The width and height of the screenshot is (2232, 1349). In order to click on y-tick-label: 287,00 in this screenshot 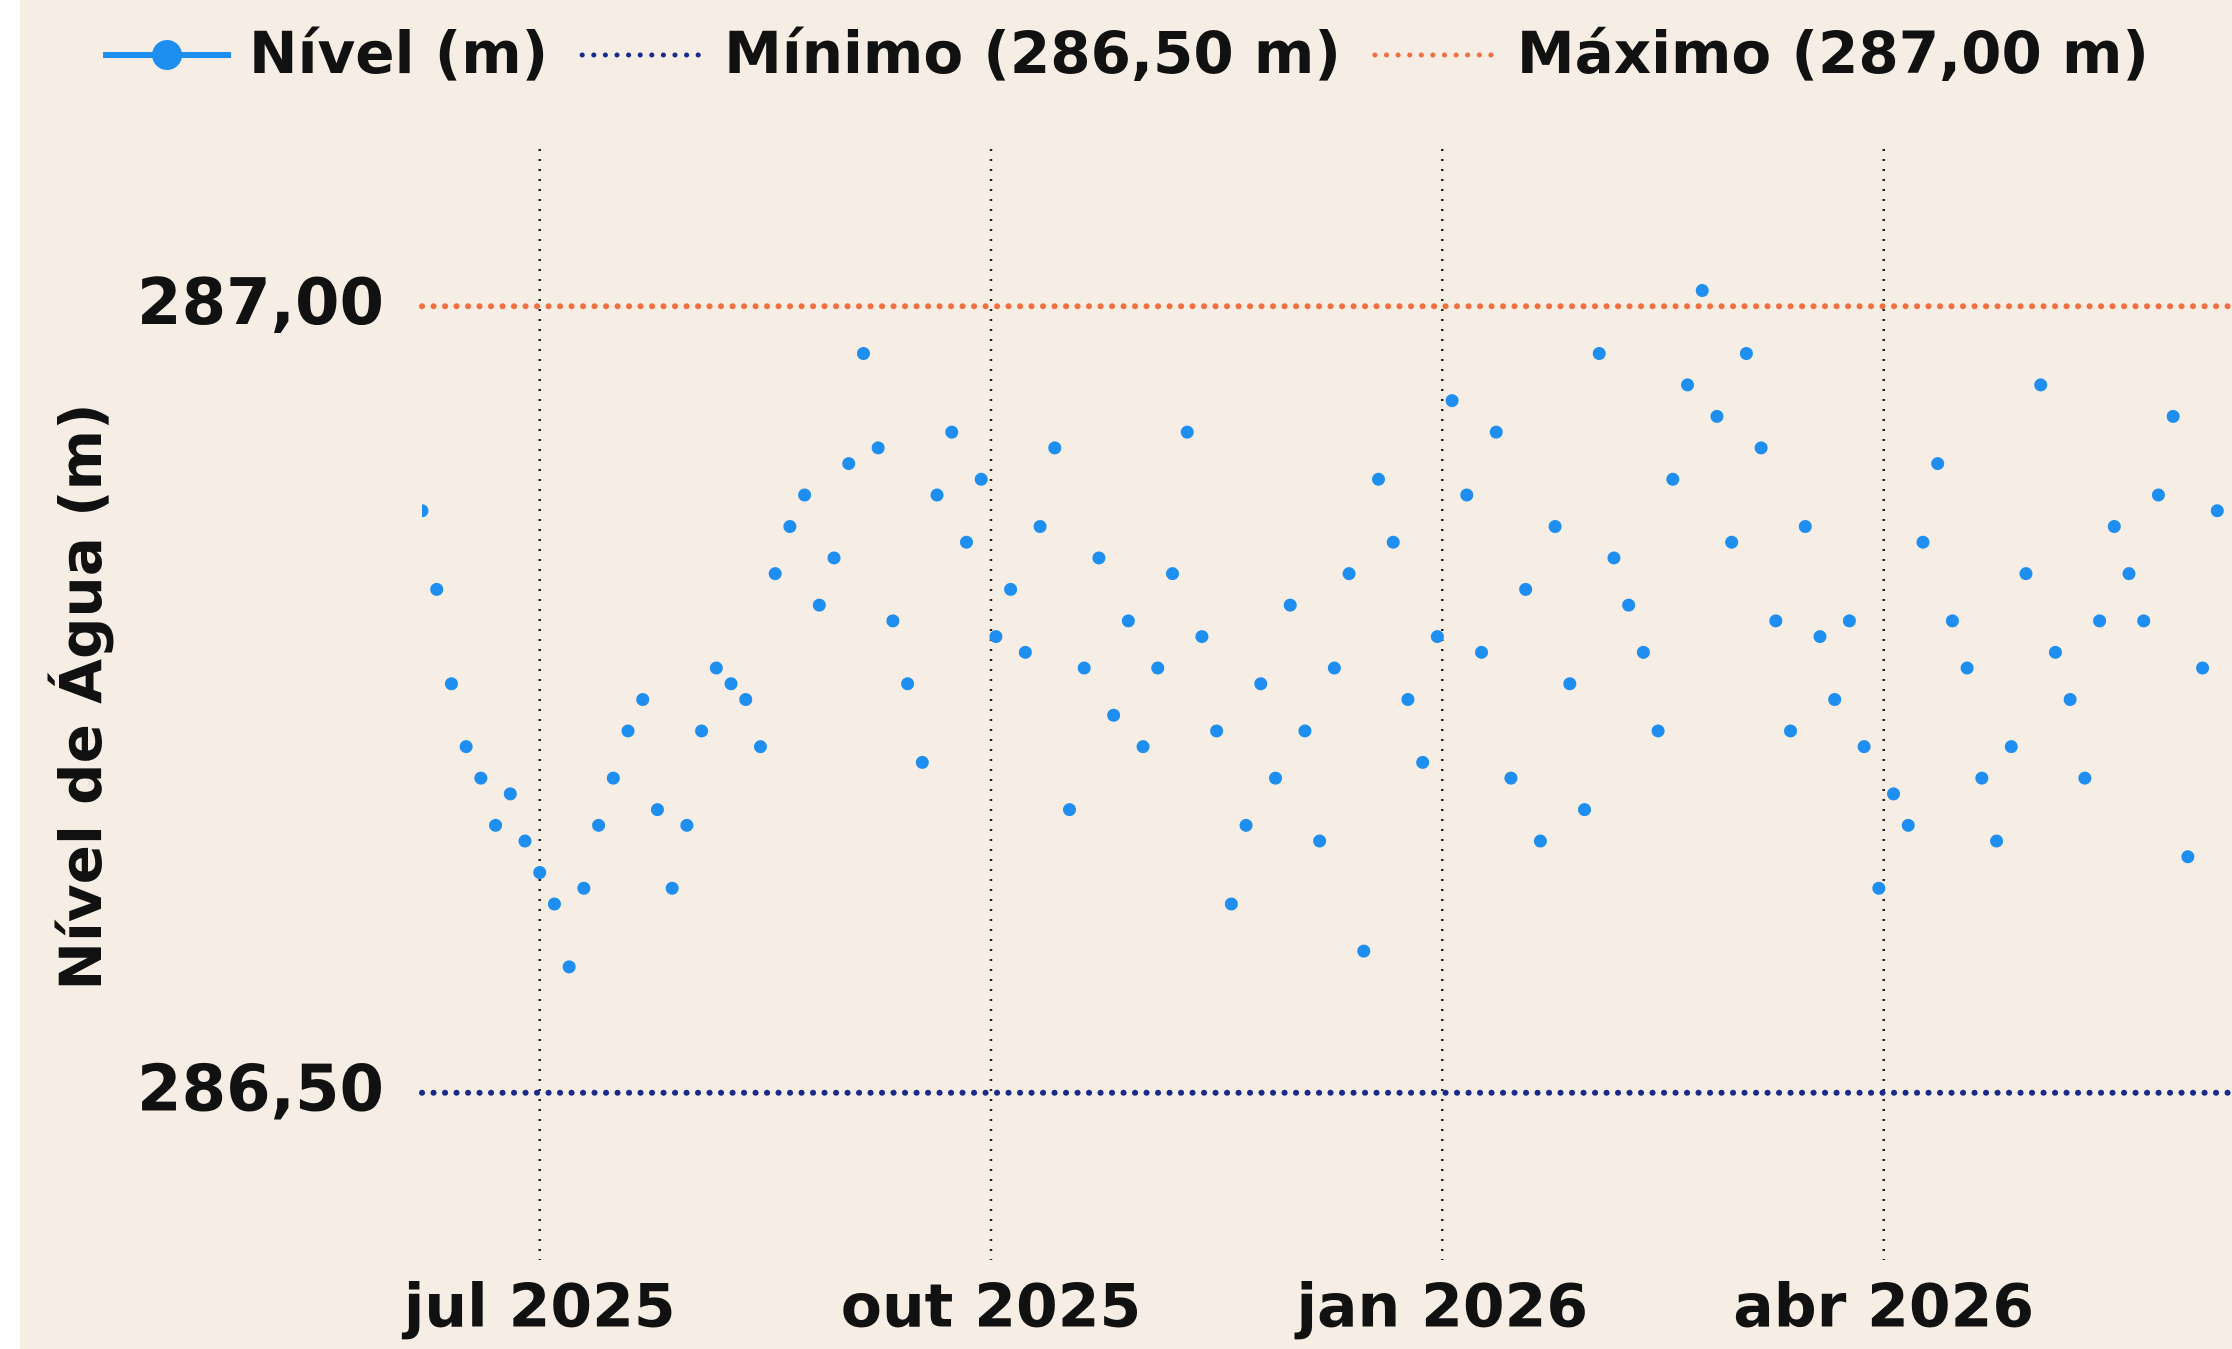, I will do `click(260, 303)`.